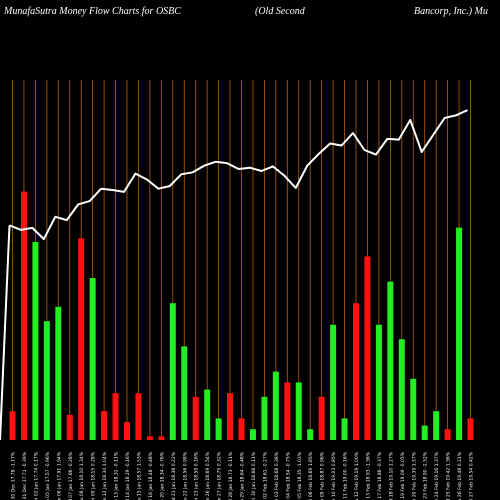  I want to click on x-tick-label: Fri 23 Jan 18.59 0.16%, so click(197, 475).